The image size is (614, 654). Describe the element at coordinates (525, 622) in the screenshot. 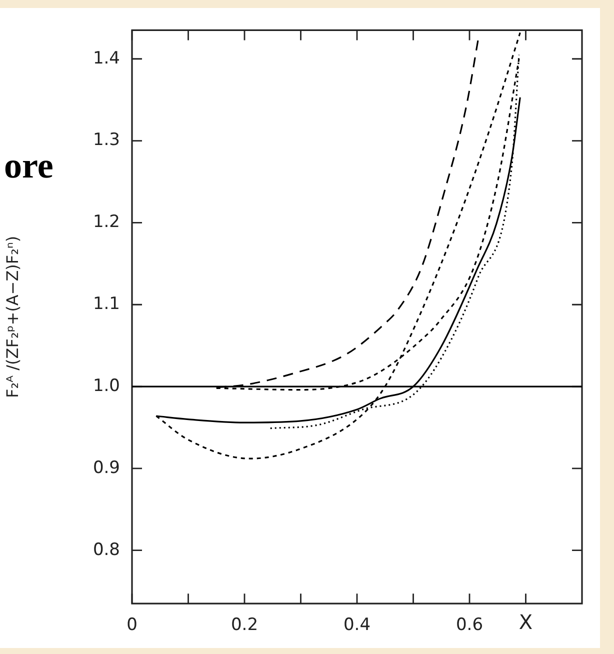

I see `x-axis-title: X` at that location.